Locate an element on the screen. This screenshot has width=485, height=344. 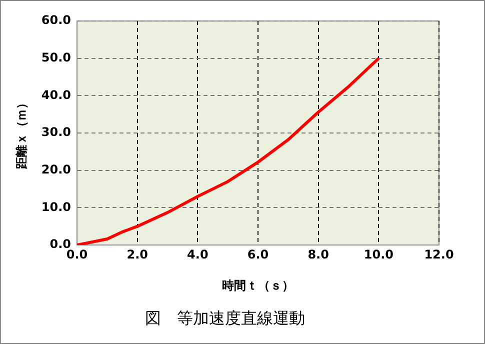
x-tick-label: 6.0 is located at coordinates (258, 254).